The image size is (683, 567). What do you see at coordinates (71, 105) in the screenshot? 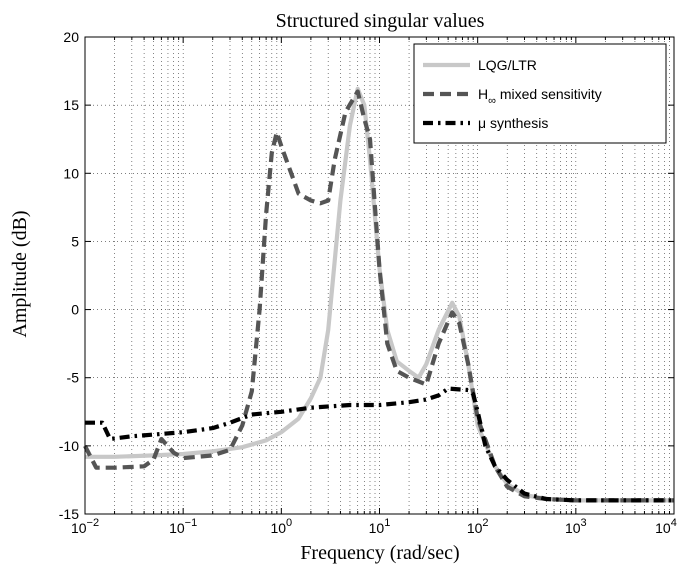
I see `y-tick-label: 15` at bounding box center [71, 105].